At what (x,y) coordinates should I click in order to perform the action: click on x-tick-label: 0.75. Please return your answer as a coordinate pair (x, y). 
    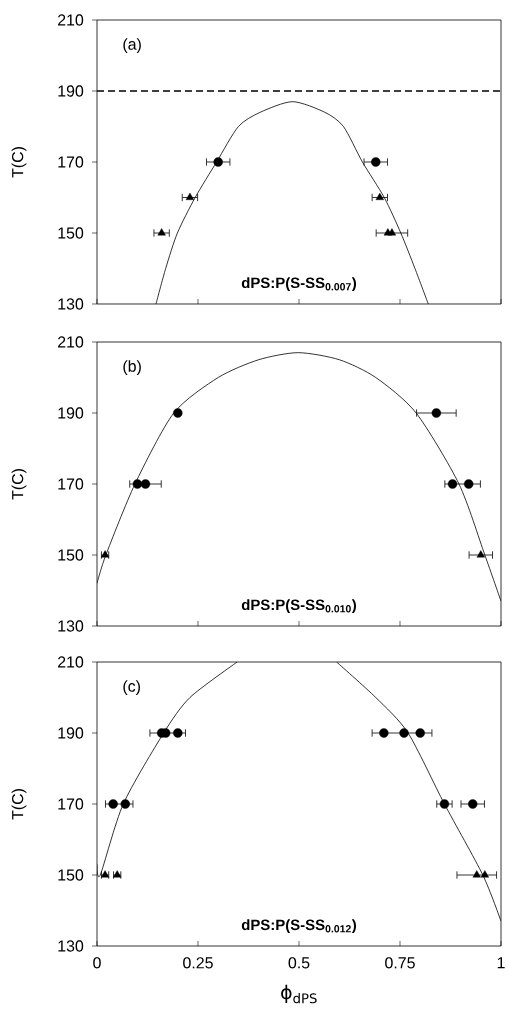
    Looking at the image, I should click on (400, 963).